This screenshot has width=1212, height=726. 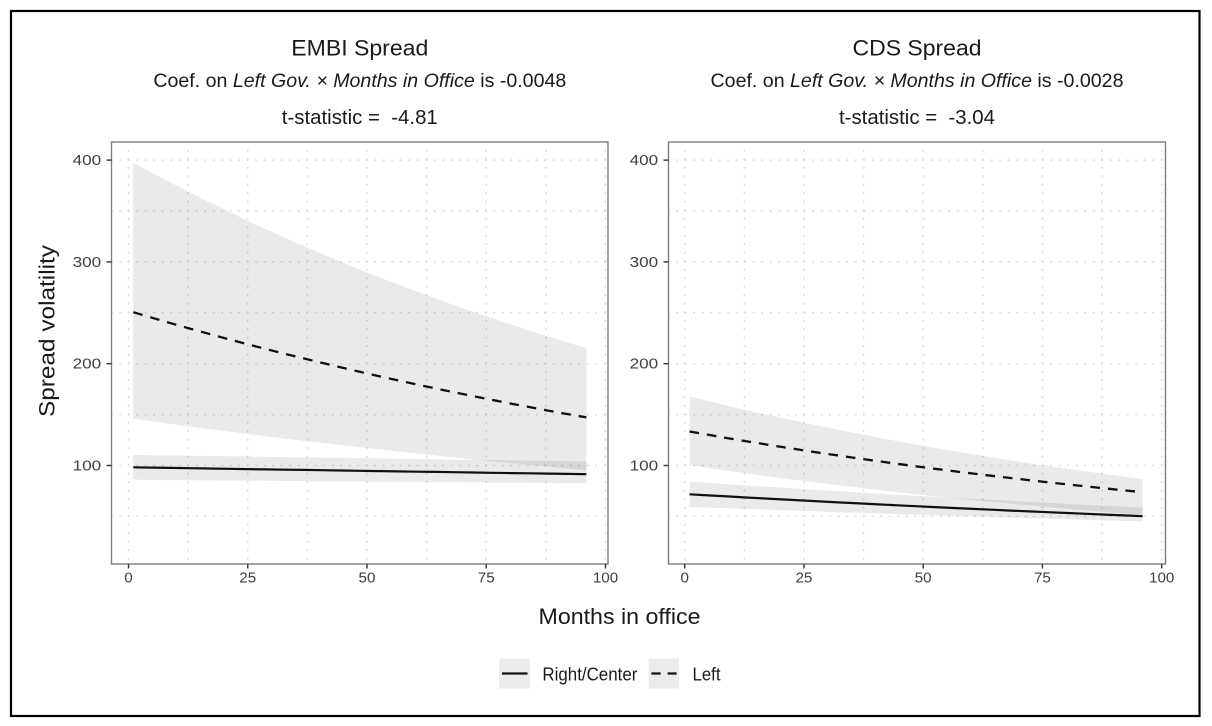 I want to click on svg-text: Spread volatility, so click(x=47, y=330).